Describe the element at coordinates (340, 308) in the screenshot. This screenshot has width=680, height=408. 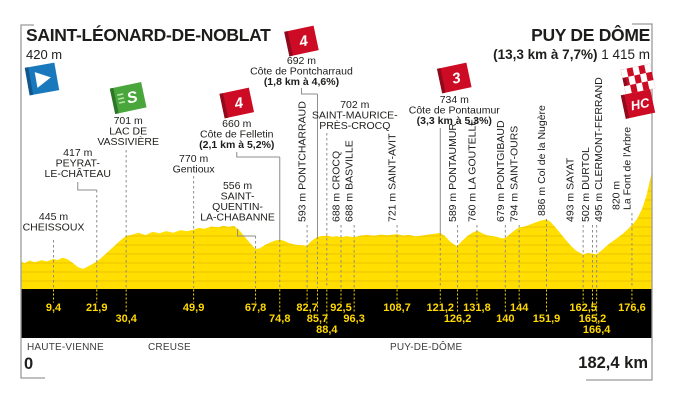
I see `km-label-crocq: 92,5` at that location.